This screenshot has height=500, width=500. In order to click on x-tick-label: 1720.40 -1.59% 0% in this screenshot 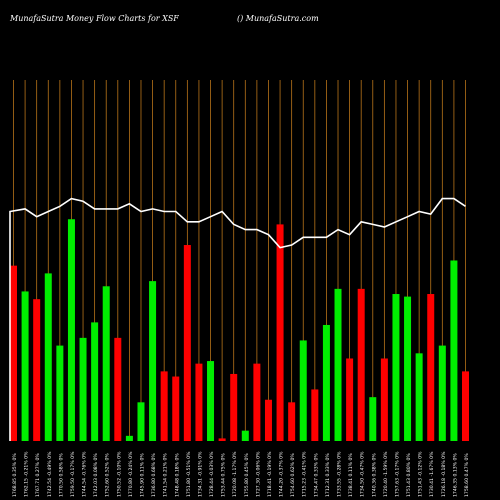, I will do `click(386, 474)`.